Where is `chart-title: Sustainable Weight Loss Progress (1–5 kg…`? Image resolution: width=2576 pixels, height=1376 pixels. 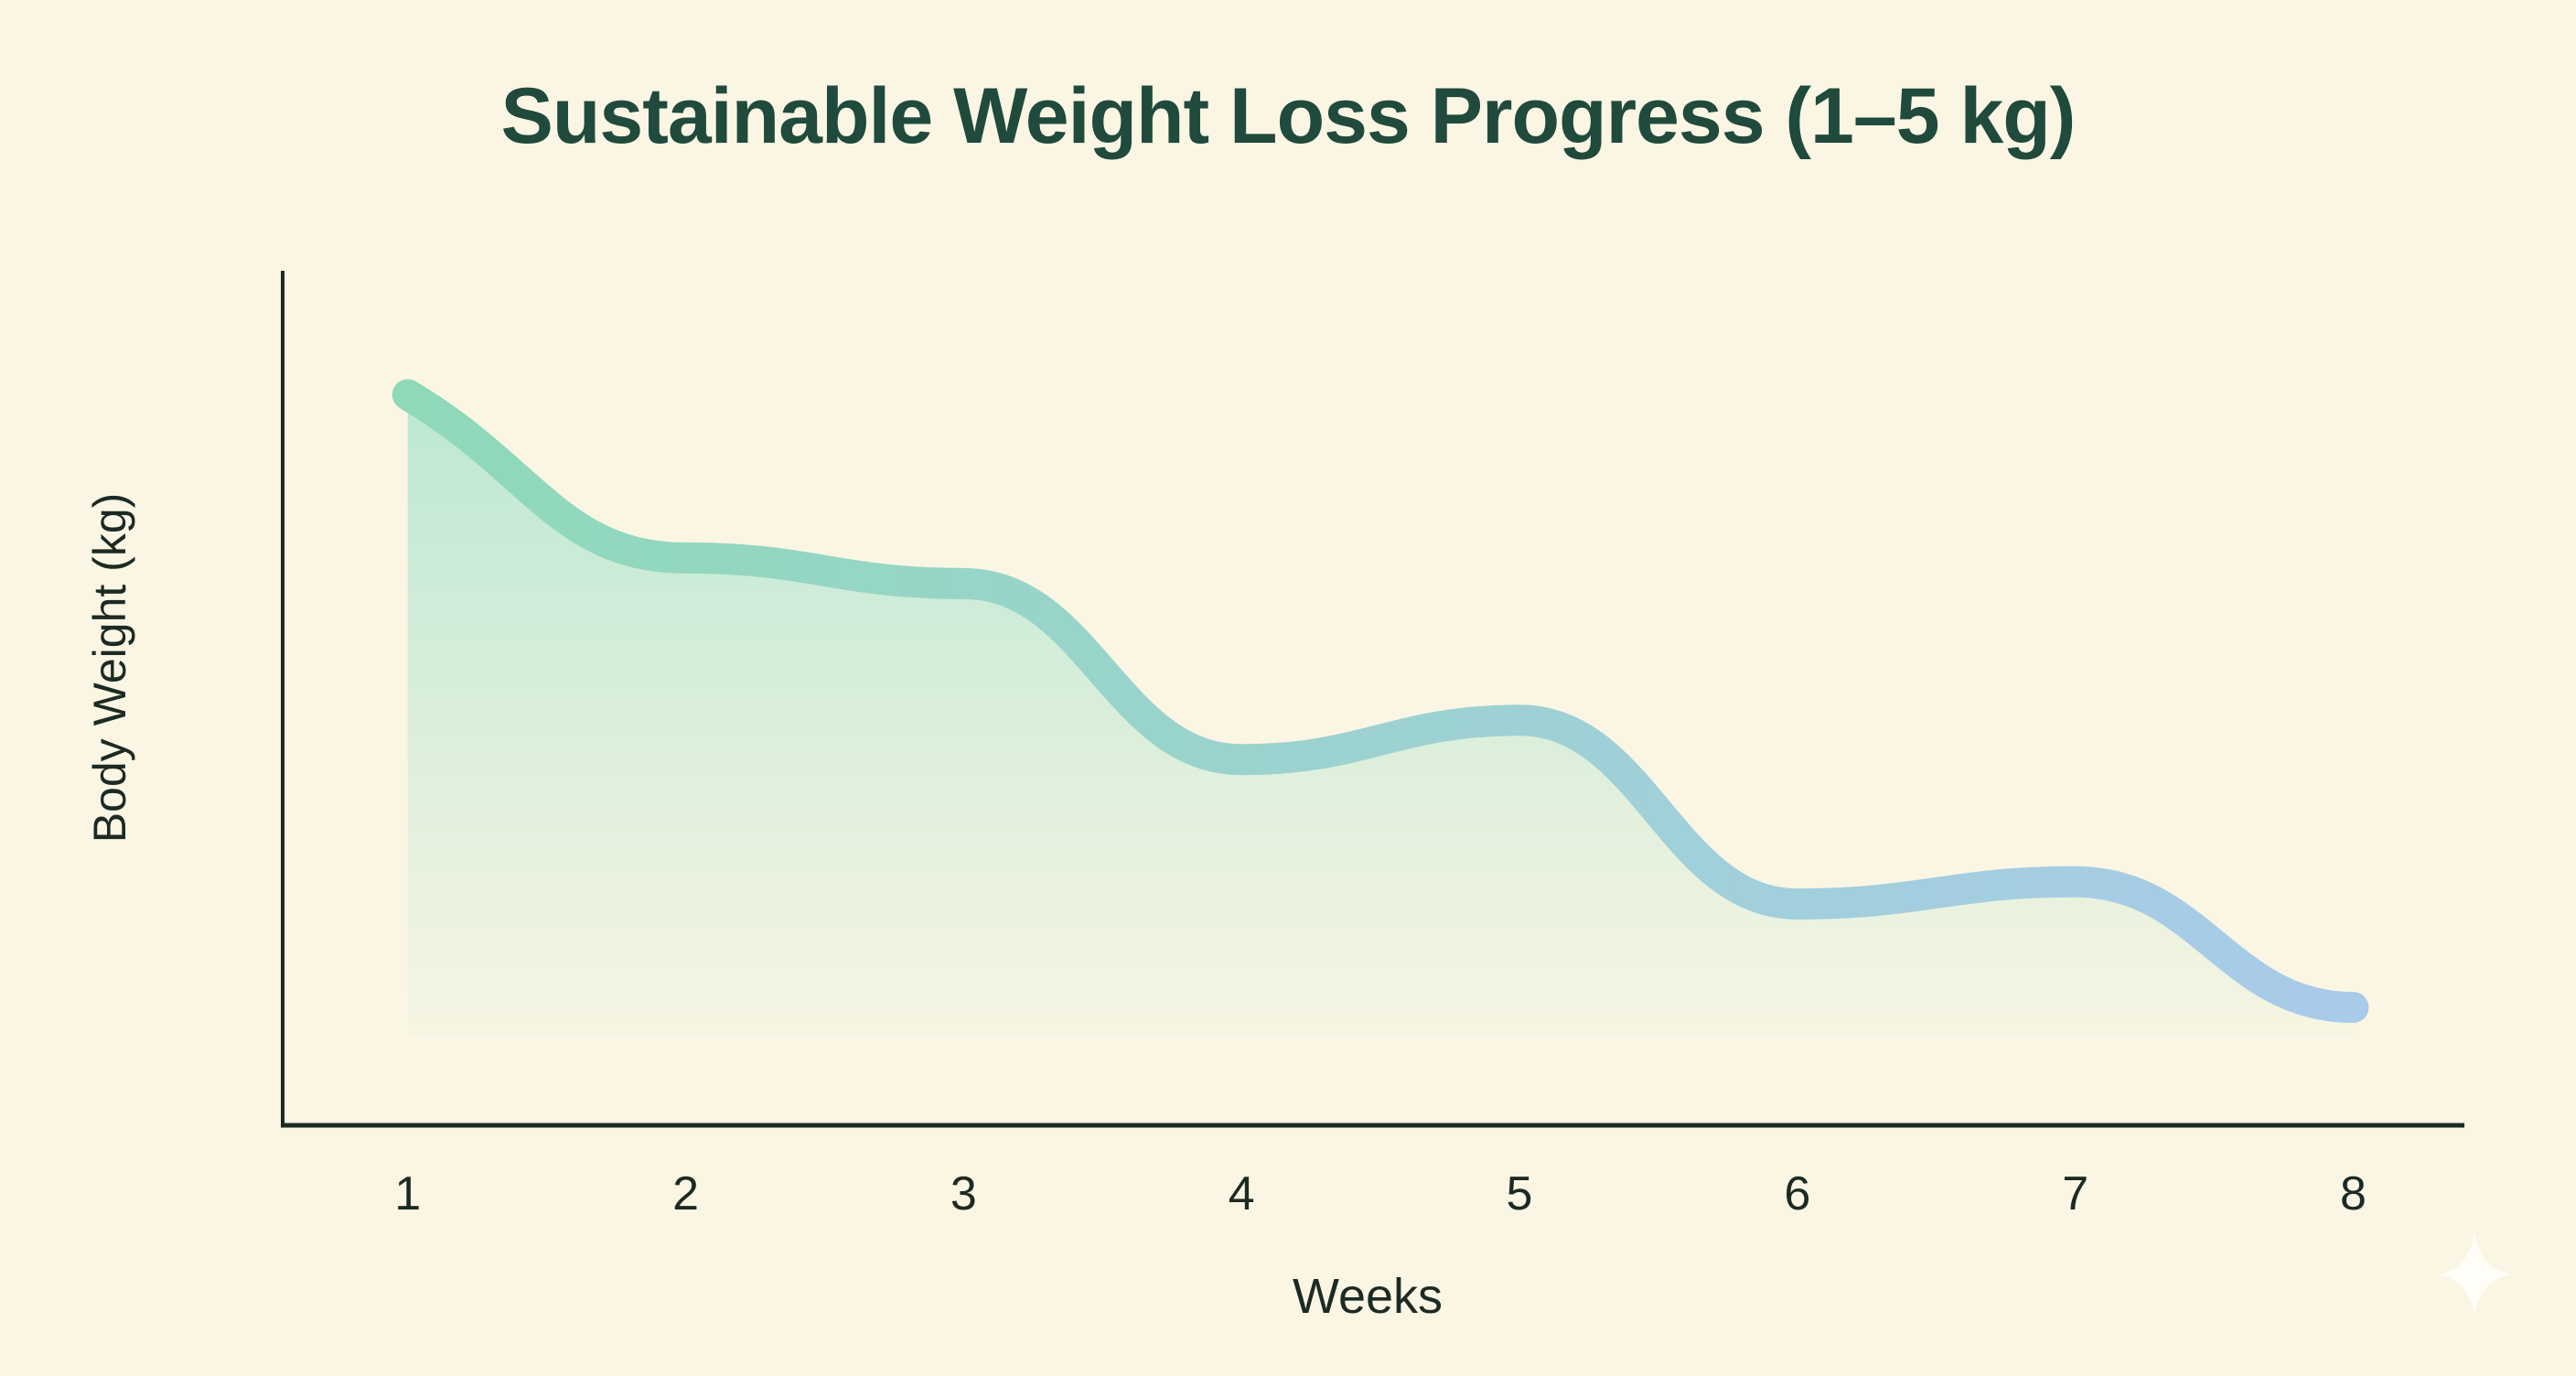
chart-title: Sustainable Weight Loss Progress (1–5 kg… is located at coordinates (1288, 116).